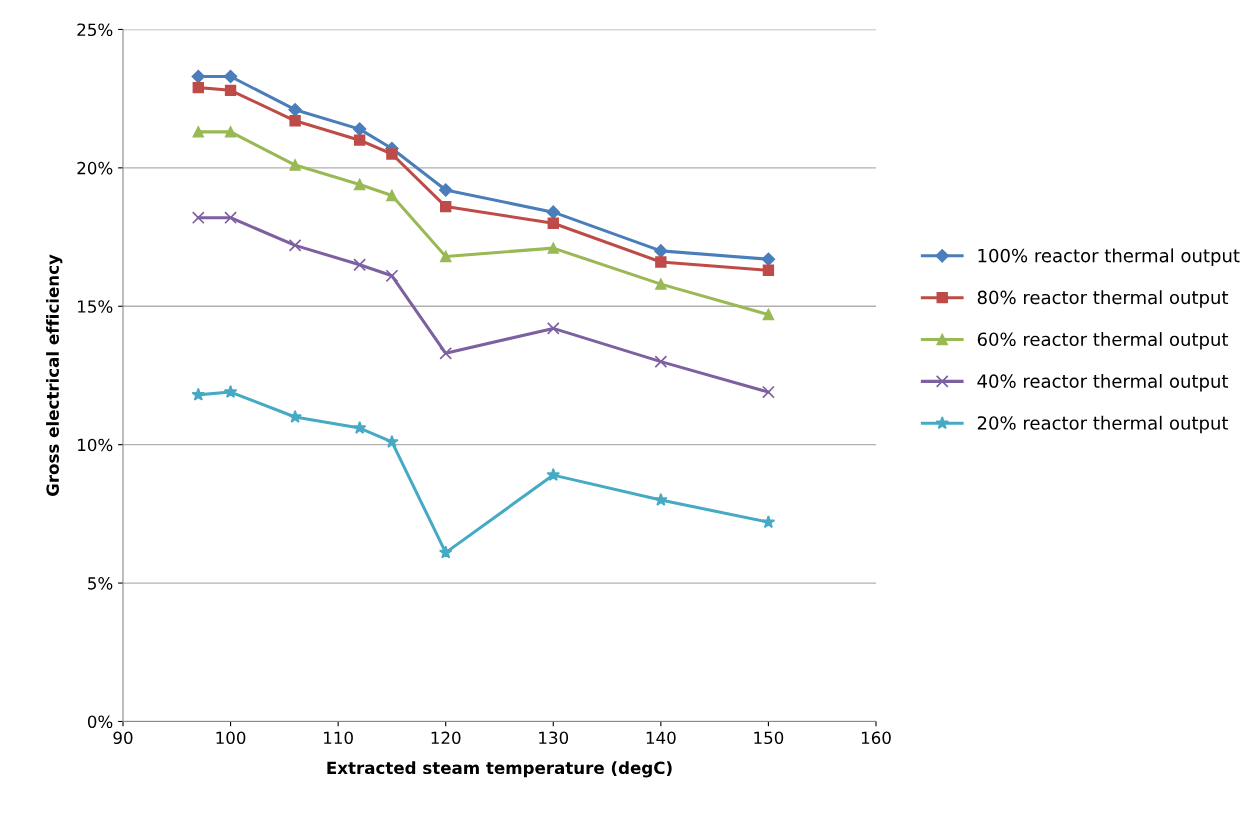  Describe the element at coordinates (554, 738) in the screenshot. I see `x-tick-label: 130` at that location.